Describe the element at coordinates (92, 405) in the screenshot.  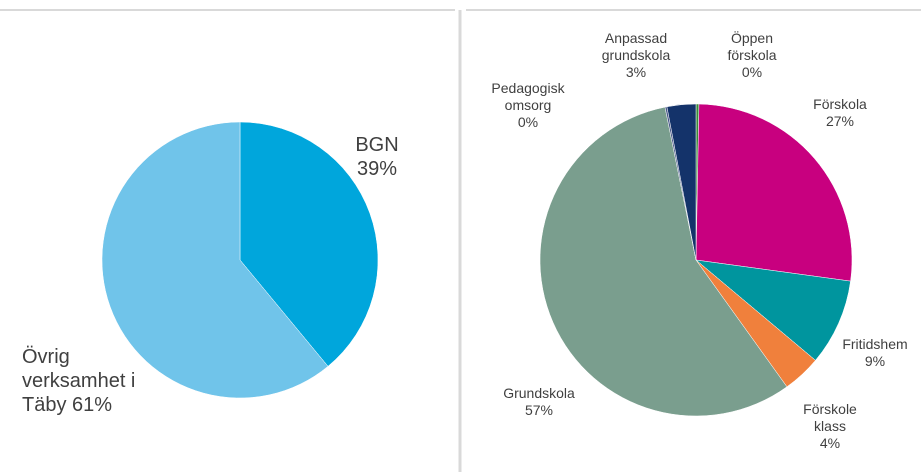
I see `slice-value: 61%` at that location.